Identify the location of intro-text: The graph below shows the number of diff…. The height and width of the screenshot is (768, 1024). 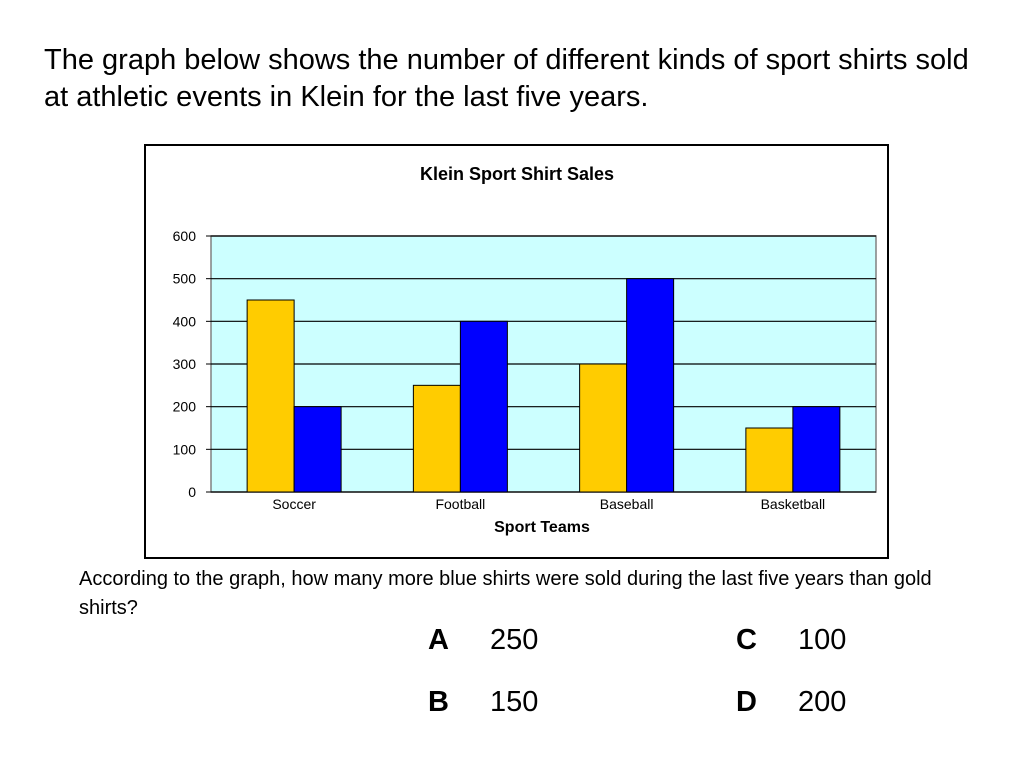
(506, 78).